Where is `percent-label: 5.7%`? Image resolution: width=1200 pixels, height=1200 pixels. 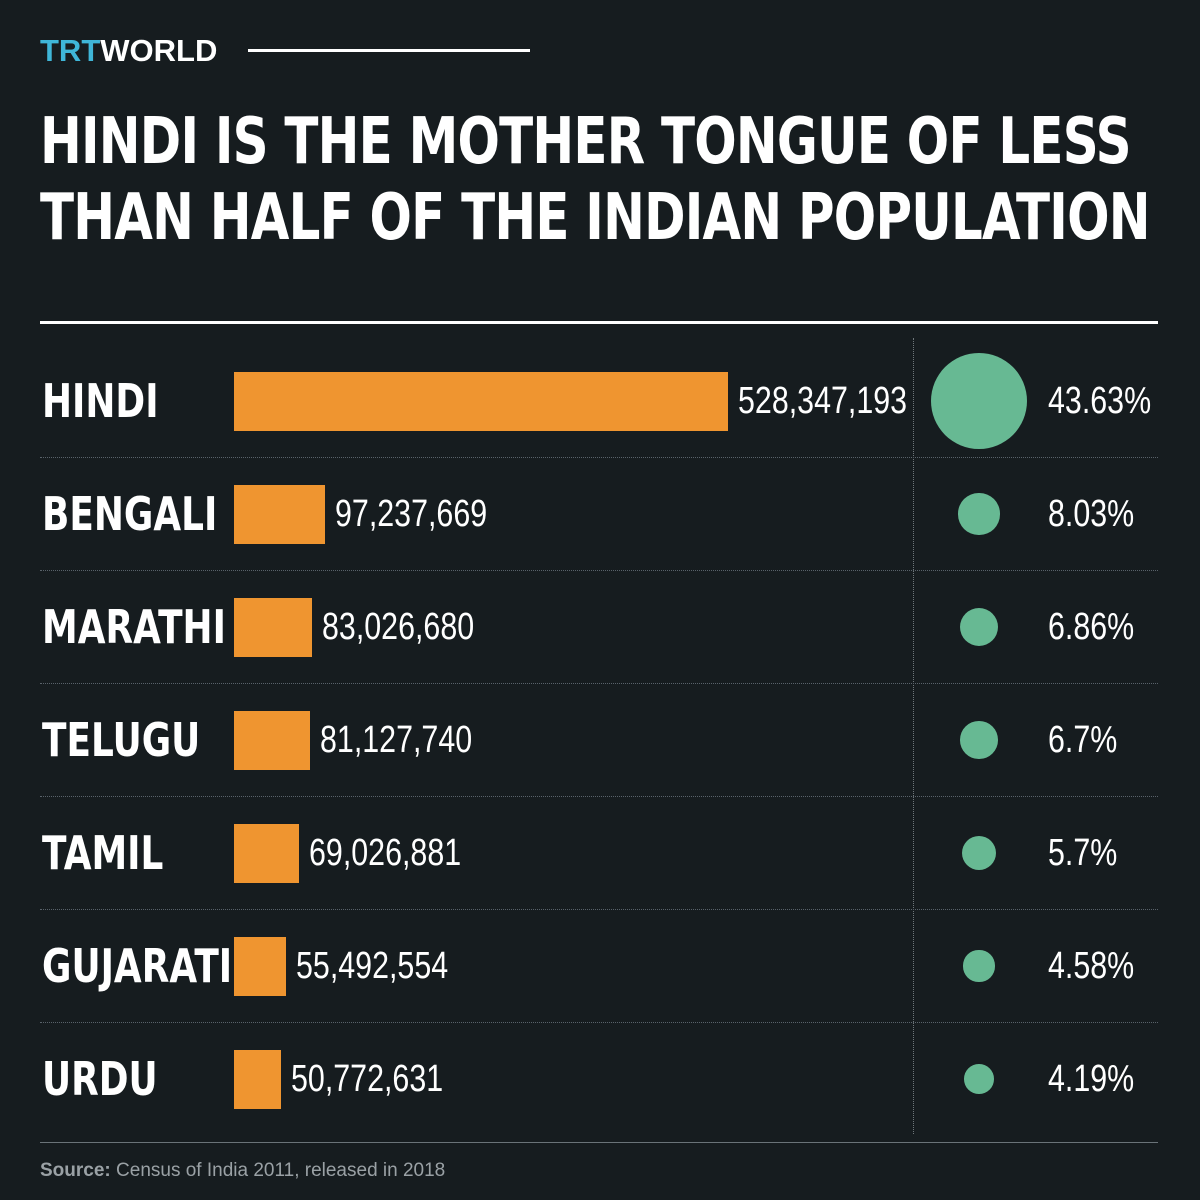 percent-label: 5.7% is located at coordinates (1083, 853).